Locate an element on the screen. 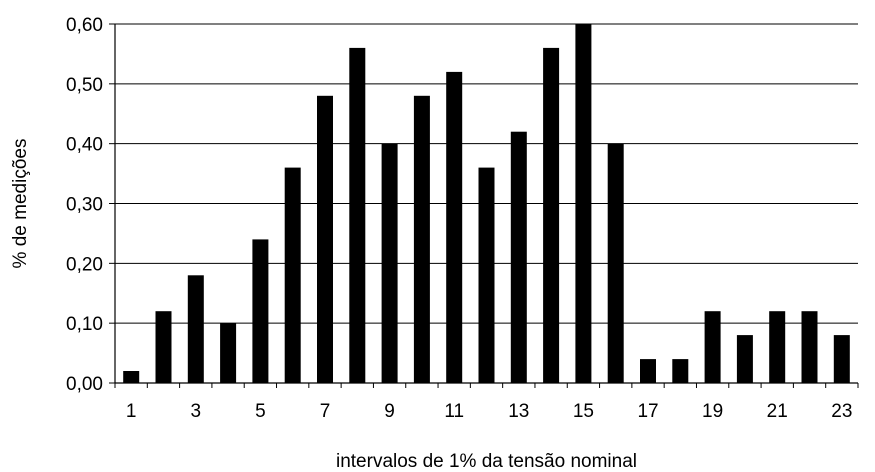 This screenshot has width=875, height=472. x-tick-label: 17 is located at coordinates (647, 411).